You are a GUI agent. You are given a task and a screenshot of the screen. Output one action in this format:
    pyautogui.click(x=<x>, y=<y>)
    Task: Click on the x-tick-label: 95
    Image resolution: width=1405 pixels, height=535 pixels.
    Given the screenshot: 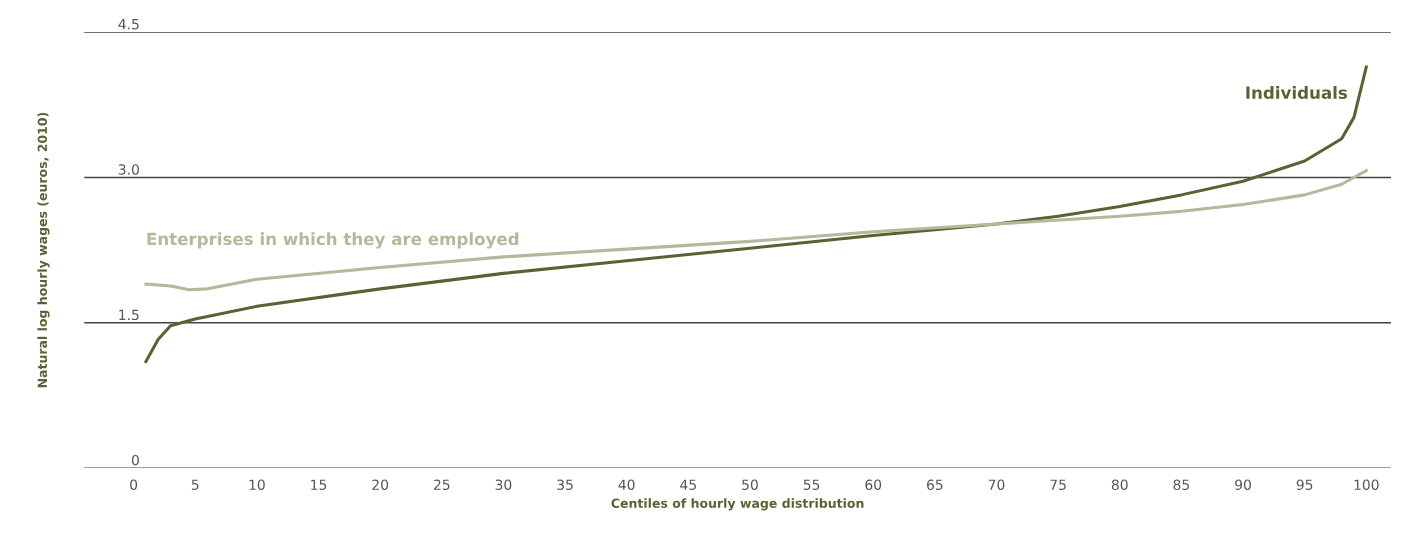 What is the action you would take?
    pyautogui.click(x=1304, y=484)
    